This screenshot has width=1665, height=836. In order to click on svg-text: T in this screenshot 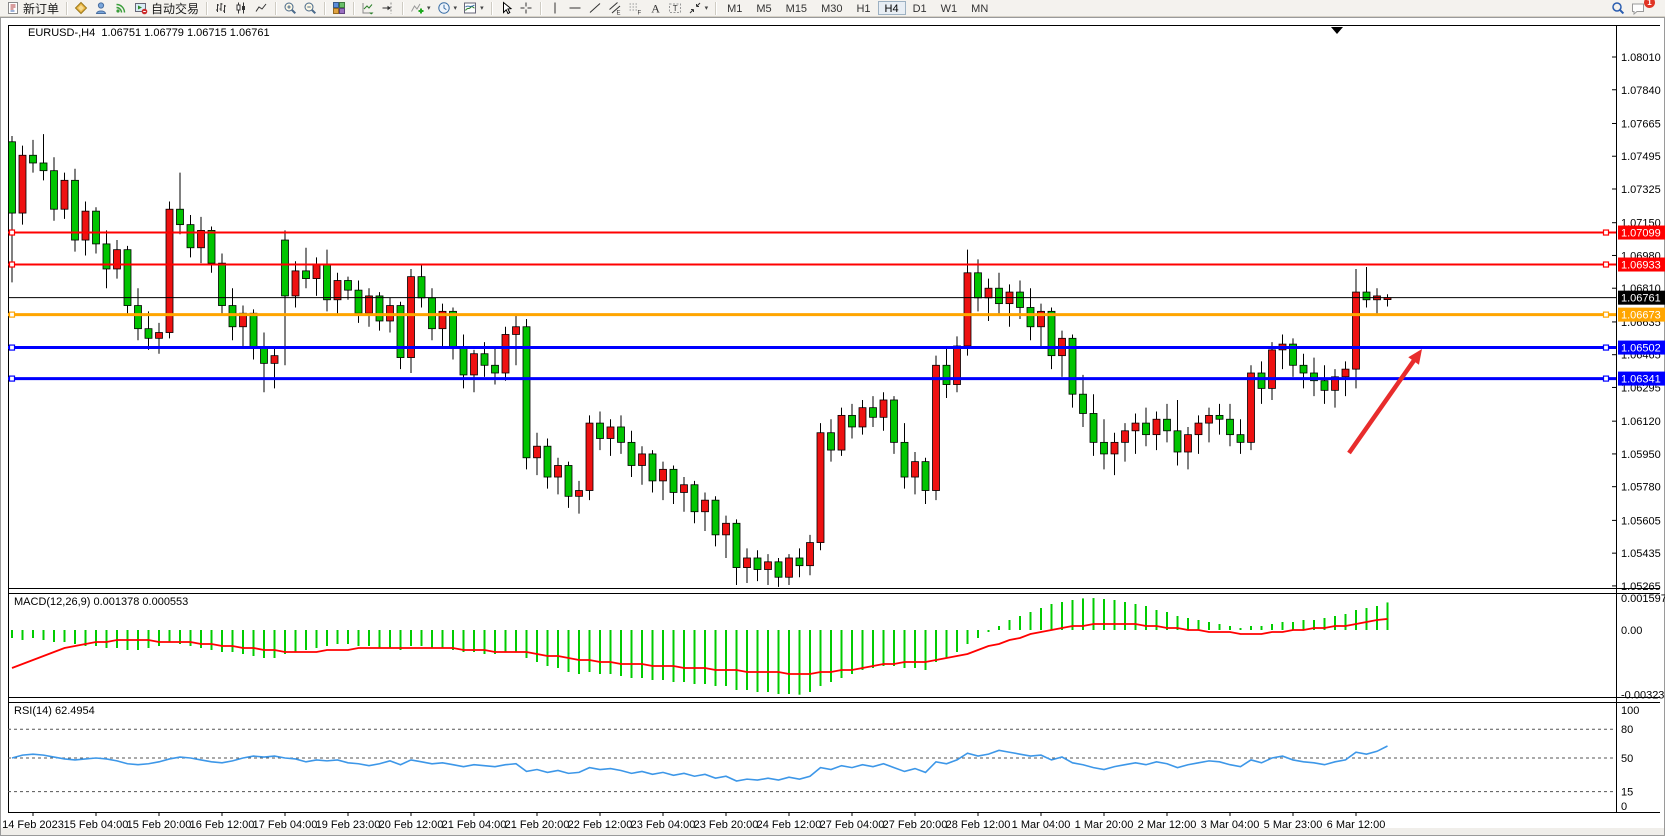, I will do `click(674, 8)`.